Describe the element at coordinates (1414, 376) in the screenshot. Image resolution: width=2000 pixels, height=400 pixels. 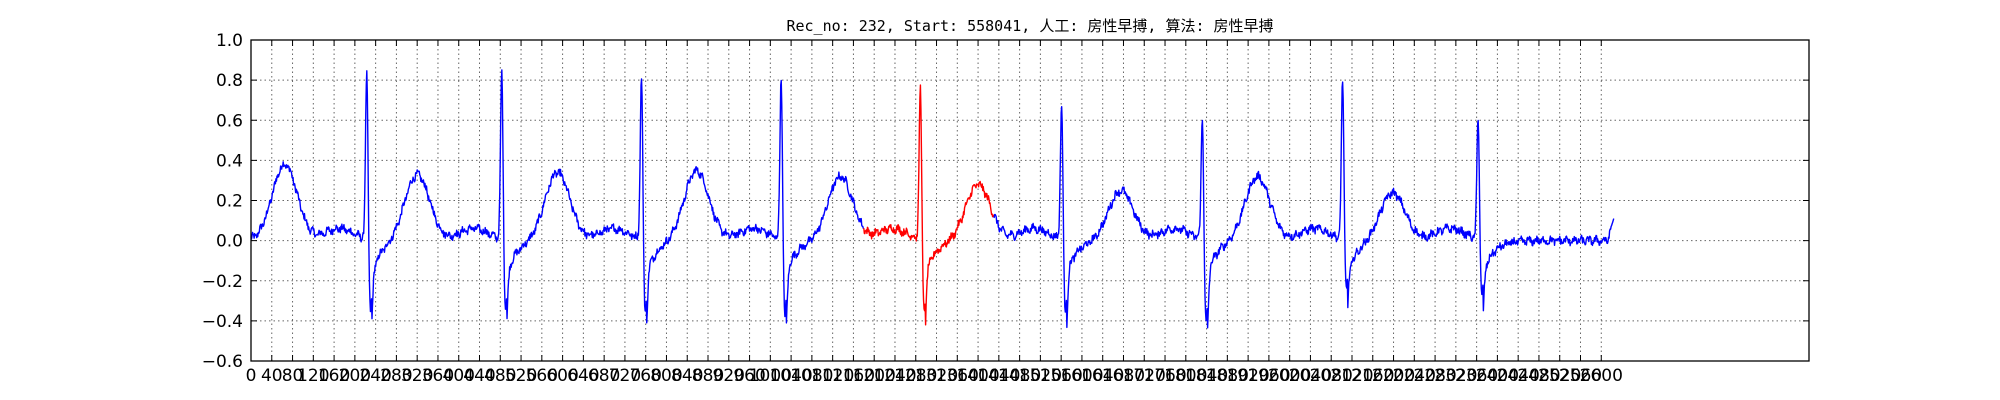
I see `x-tick-label: 2240` at that location.